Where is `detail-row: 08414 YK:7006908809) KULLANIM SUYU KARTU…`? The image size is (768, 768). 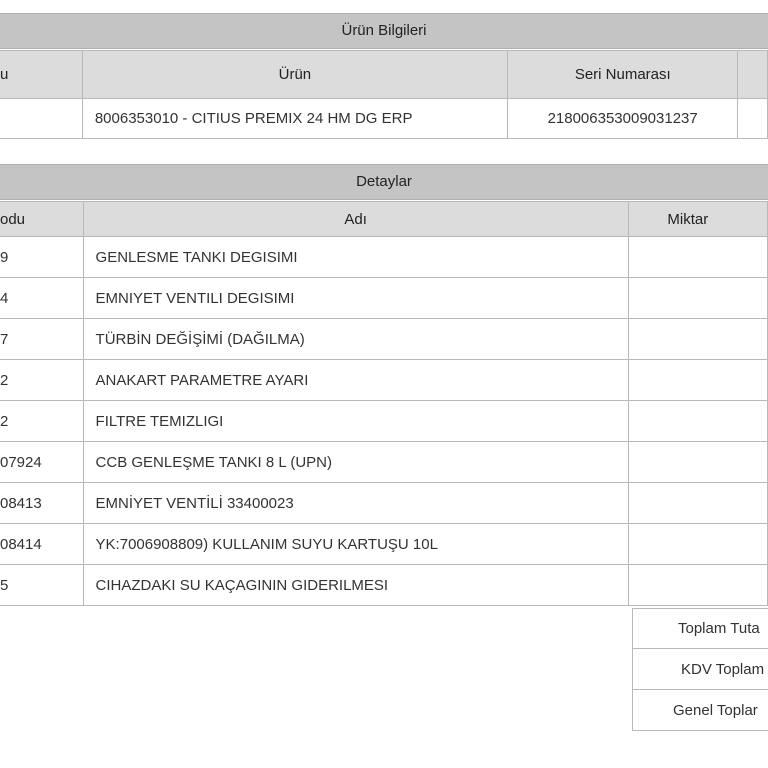 detail-row: 08414 YK:7006908809) KULLANIM SUYU KARTU… is located at coordinates (384, 544).